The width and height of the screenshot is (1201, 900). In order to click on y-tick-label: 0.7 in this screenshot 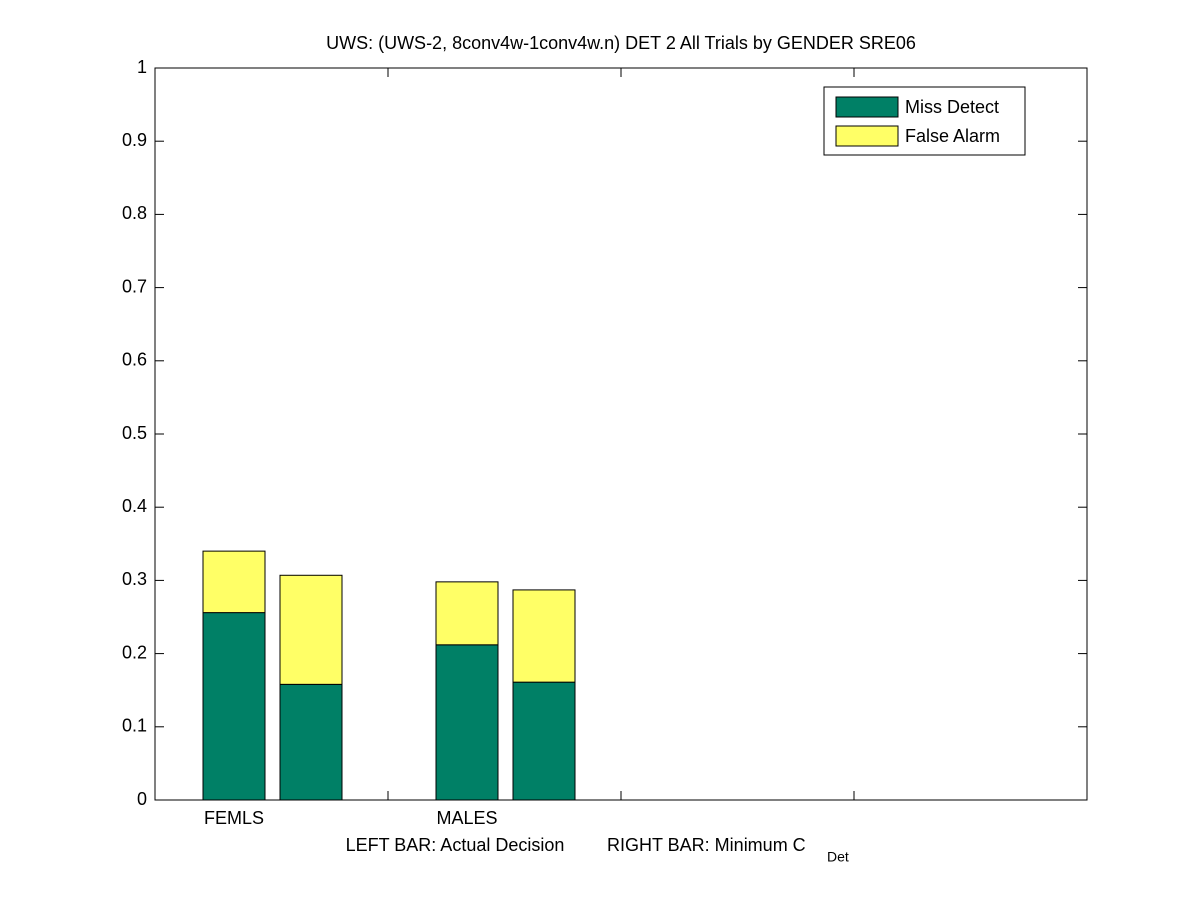, I will do `click(134, 286)`.